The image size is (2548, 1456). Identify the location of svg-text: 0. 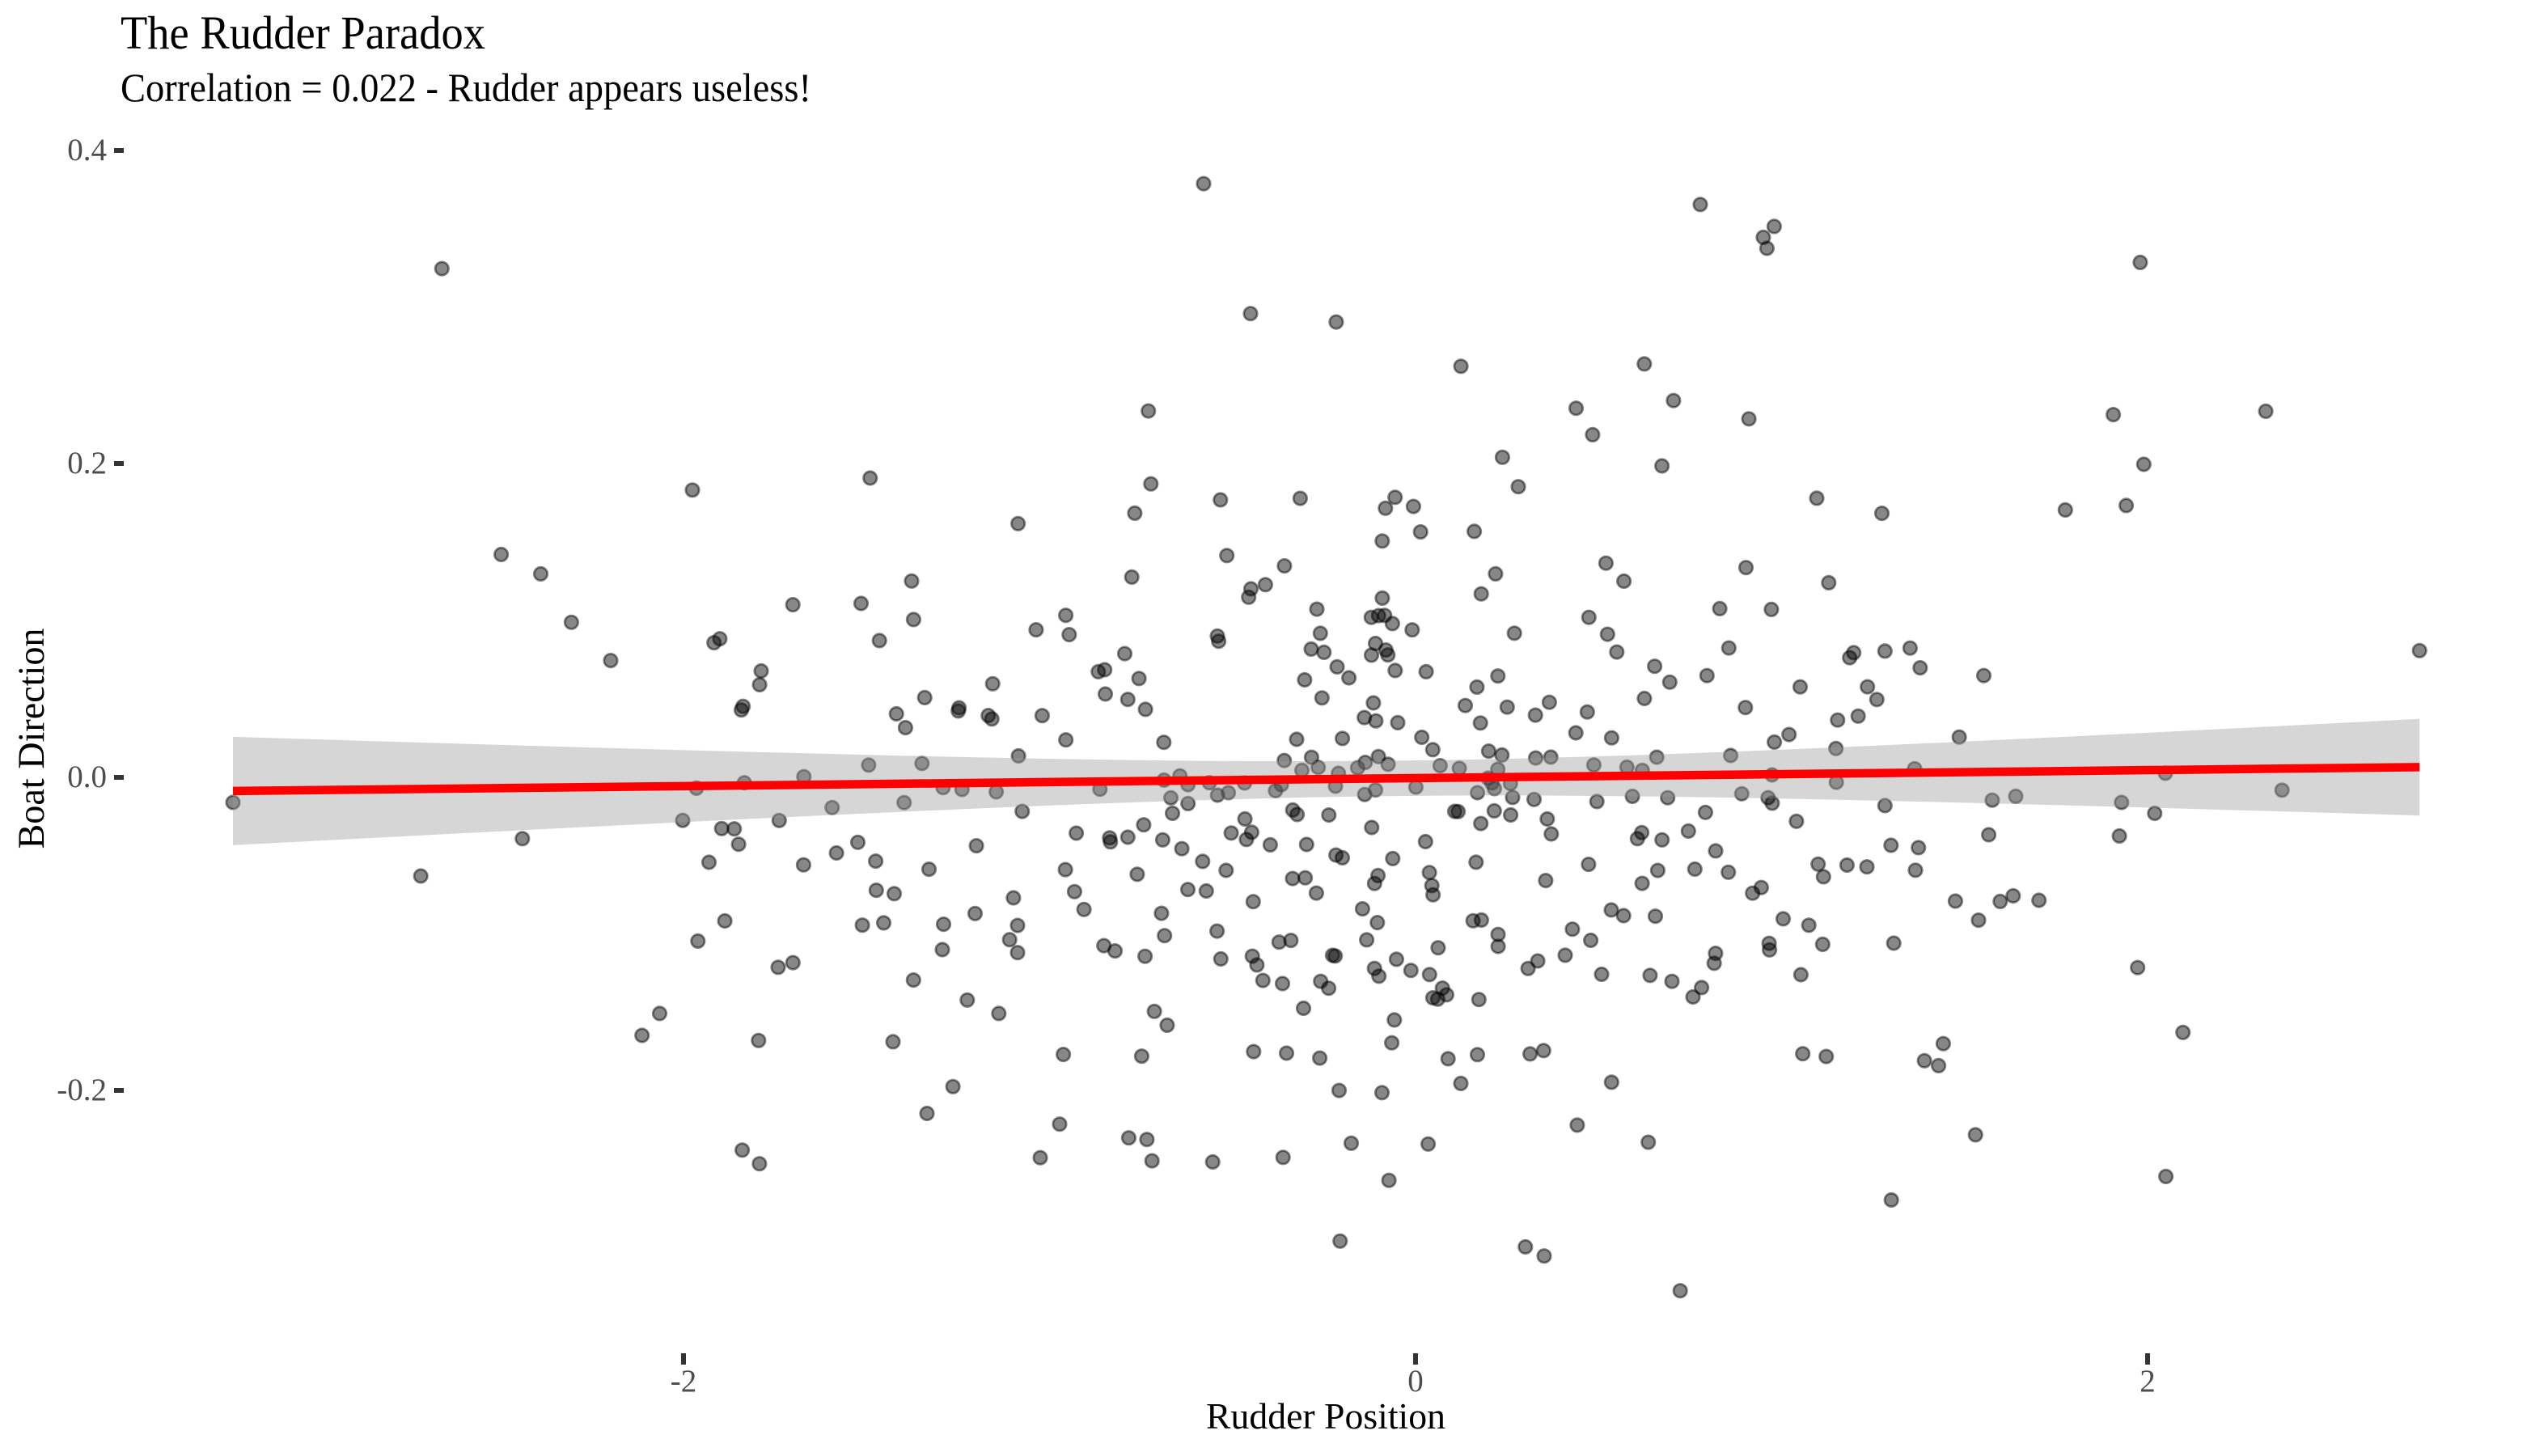
(1415, 1381).